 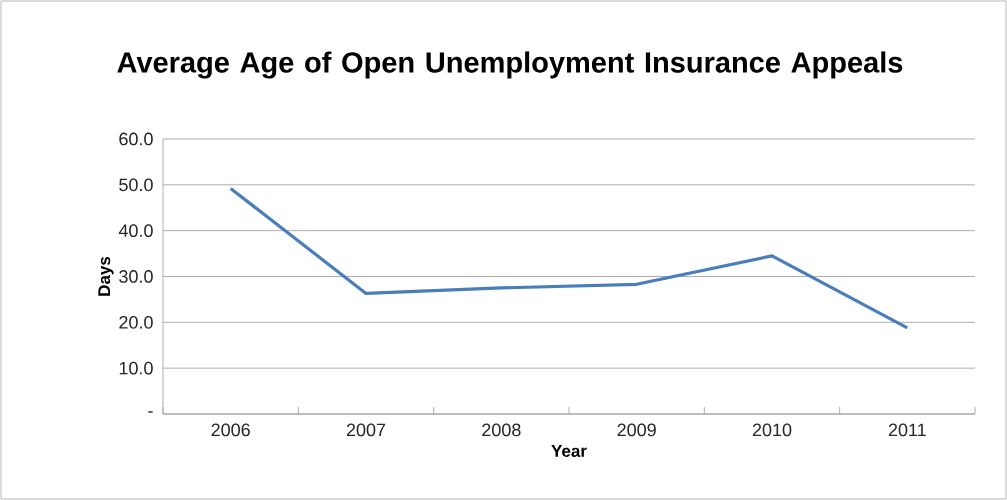 I want to click on y-tick-label: 20.0, so click(x=136, y=322).